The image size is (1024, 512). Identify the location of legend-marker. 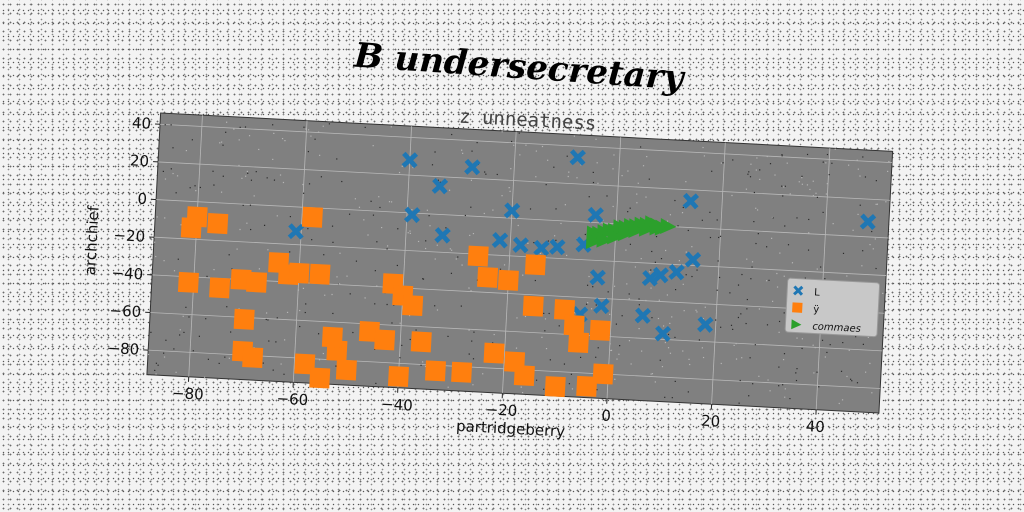
(797, 307).